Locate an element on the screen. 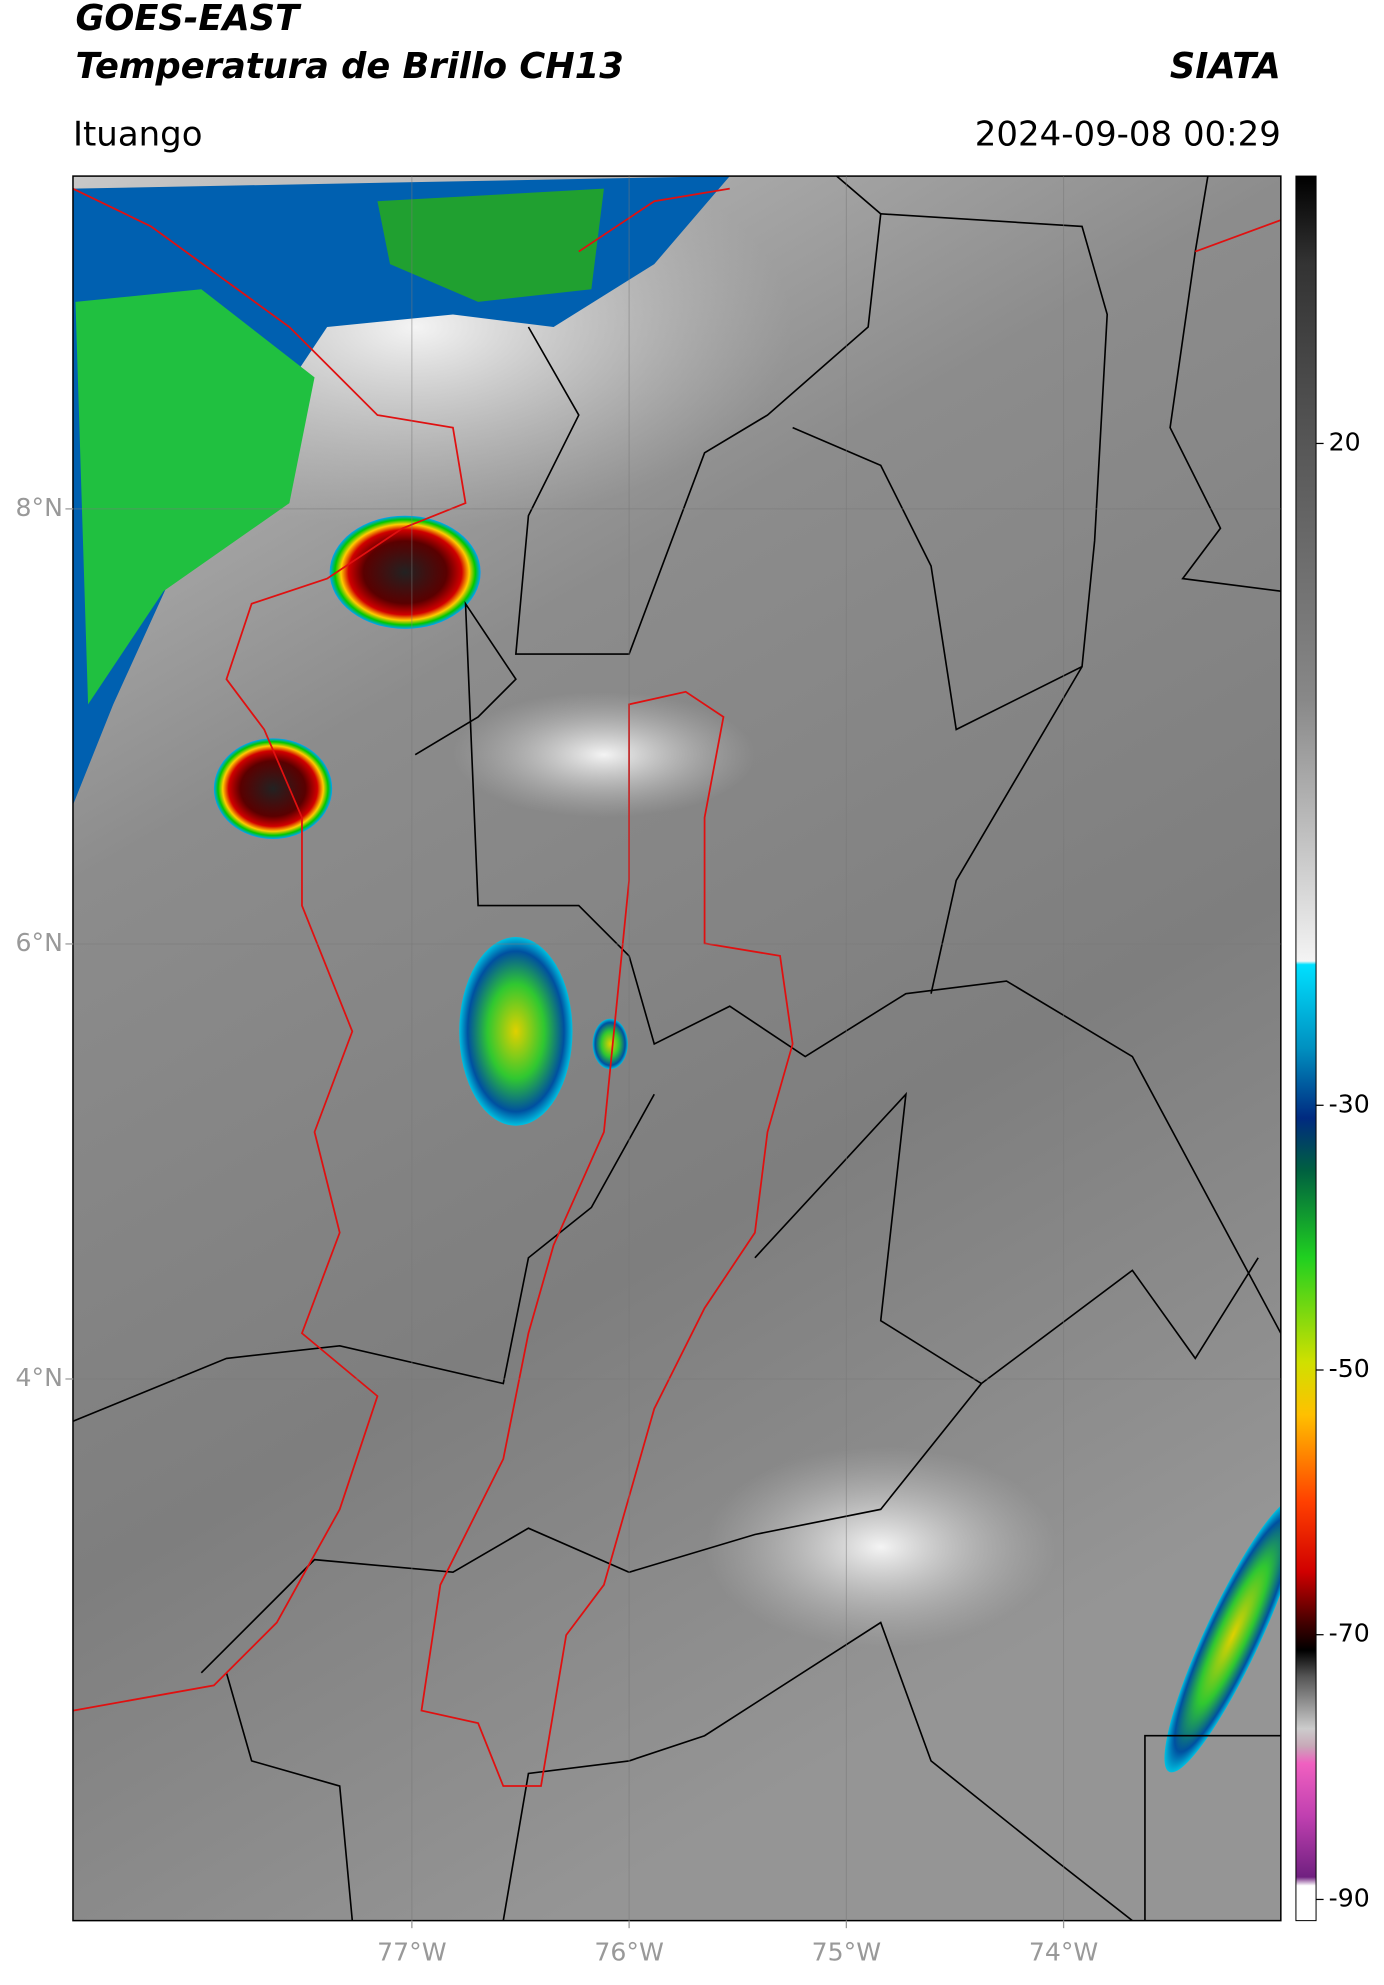 This screenshot has width=1384, height=1985. x-tick-label: 75°W is located at coordinates (847, 1951).